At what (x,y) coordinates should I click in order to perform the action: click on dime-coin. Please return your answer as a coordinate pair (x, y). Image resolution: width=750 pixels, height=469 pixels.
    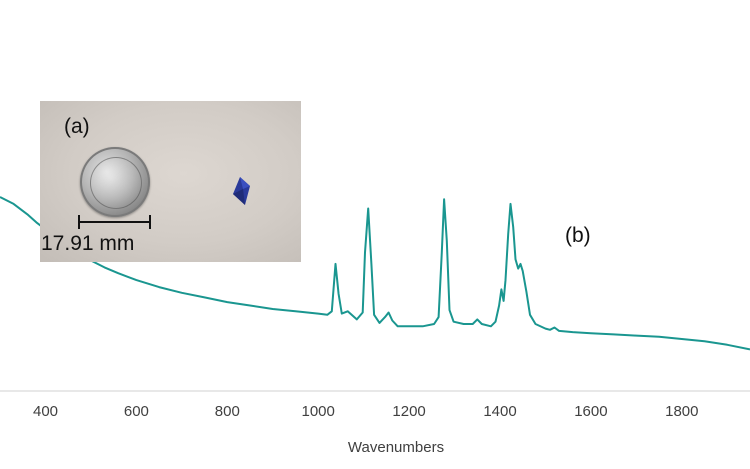
    Looking at the image, I should click on (115, 182).